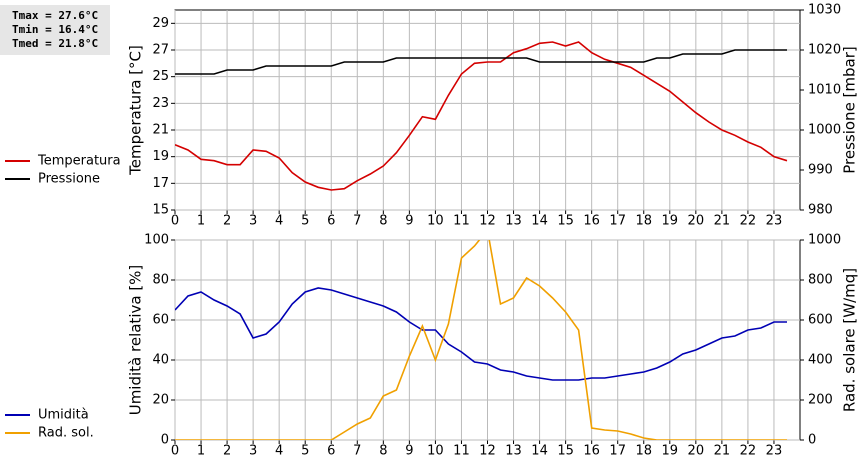 This screenshot has width=860, height=464. I want to click on legend-label: Umidità, so click(63, 415).